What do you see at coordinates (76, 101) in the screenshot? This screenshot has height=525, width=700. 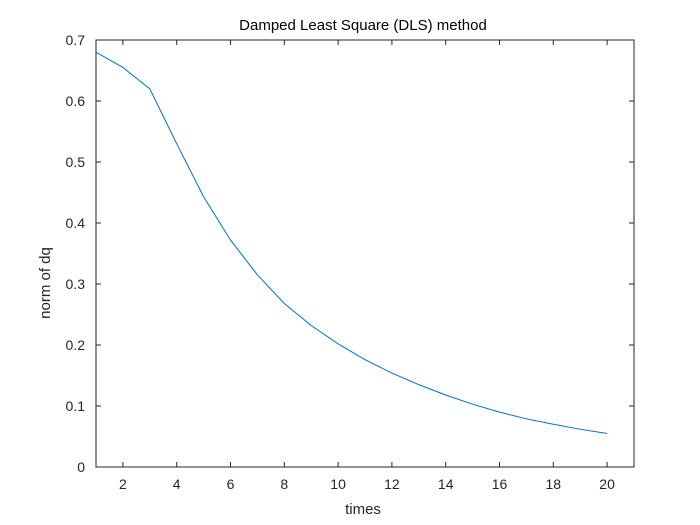 I see `y-tick-label: 0.6` at bounding box center [76, 101].